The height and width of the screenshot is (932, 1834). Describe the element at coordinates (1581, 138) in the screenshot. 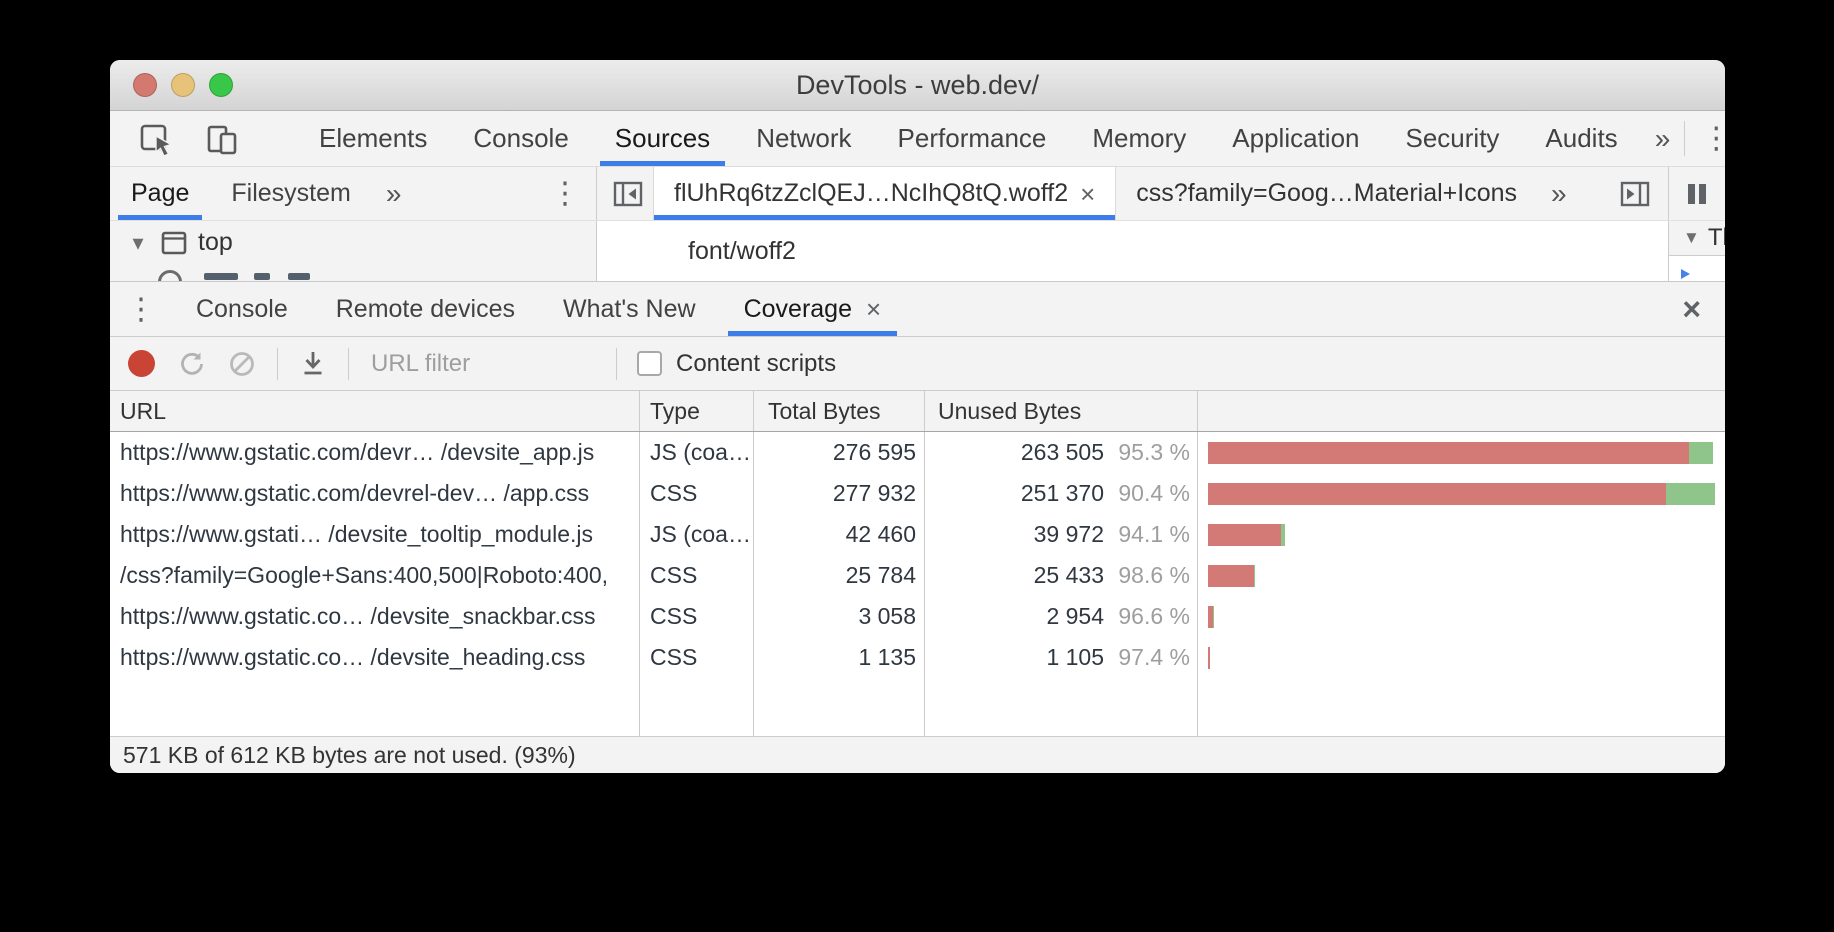

I see `tab-audits: Audits` at that location.